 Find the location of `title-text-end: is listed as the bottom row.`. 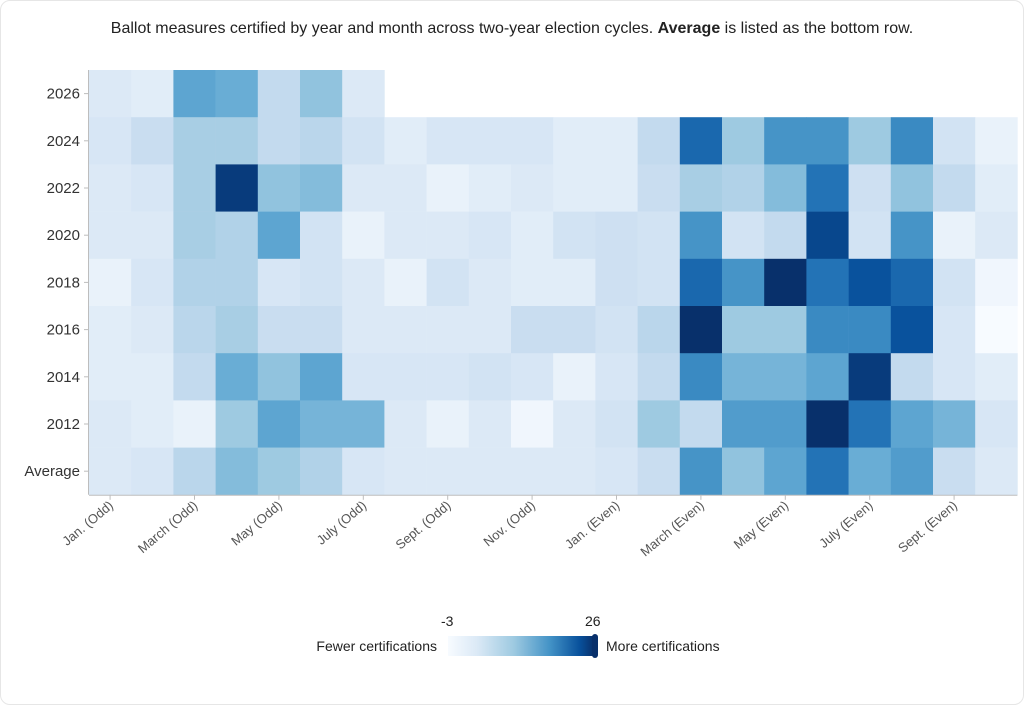

title-text-end: is listed as the bottom row. is located at coordinates (817, 28).